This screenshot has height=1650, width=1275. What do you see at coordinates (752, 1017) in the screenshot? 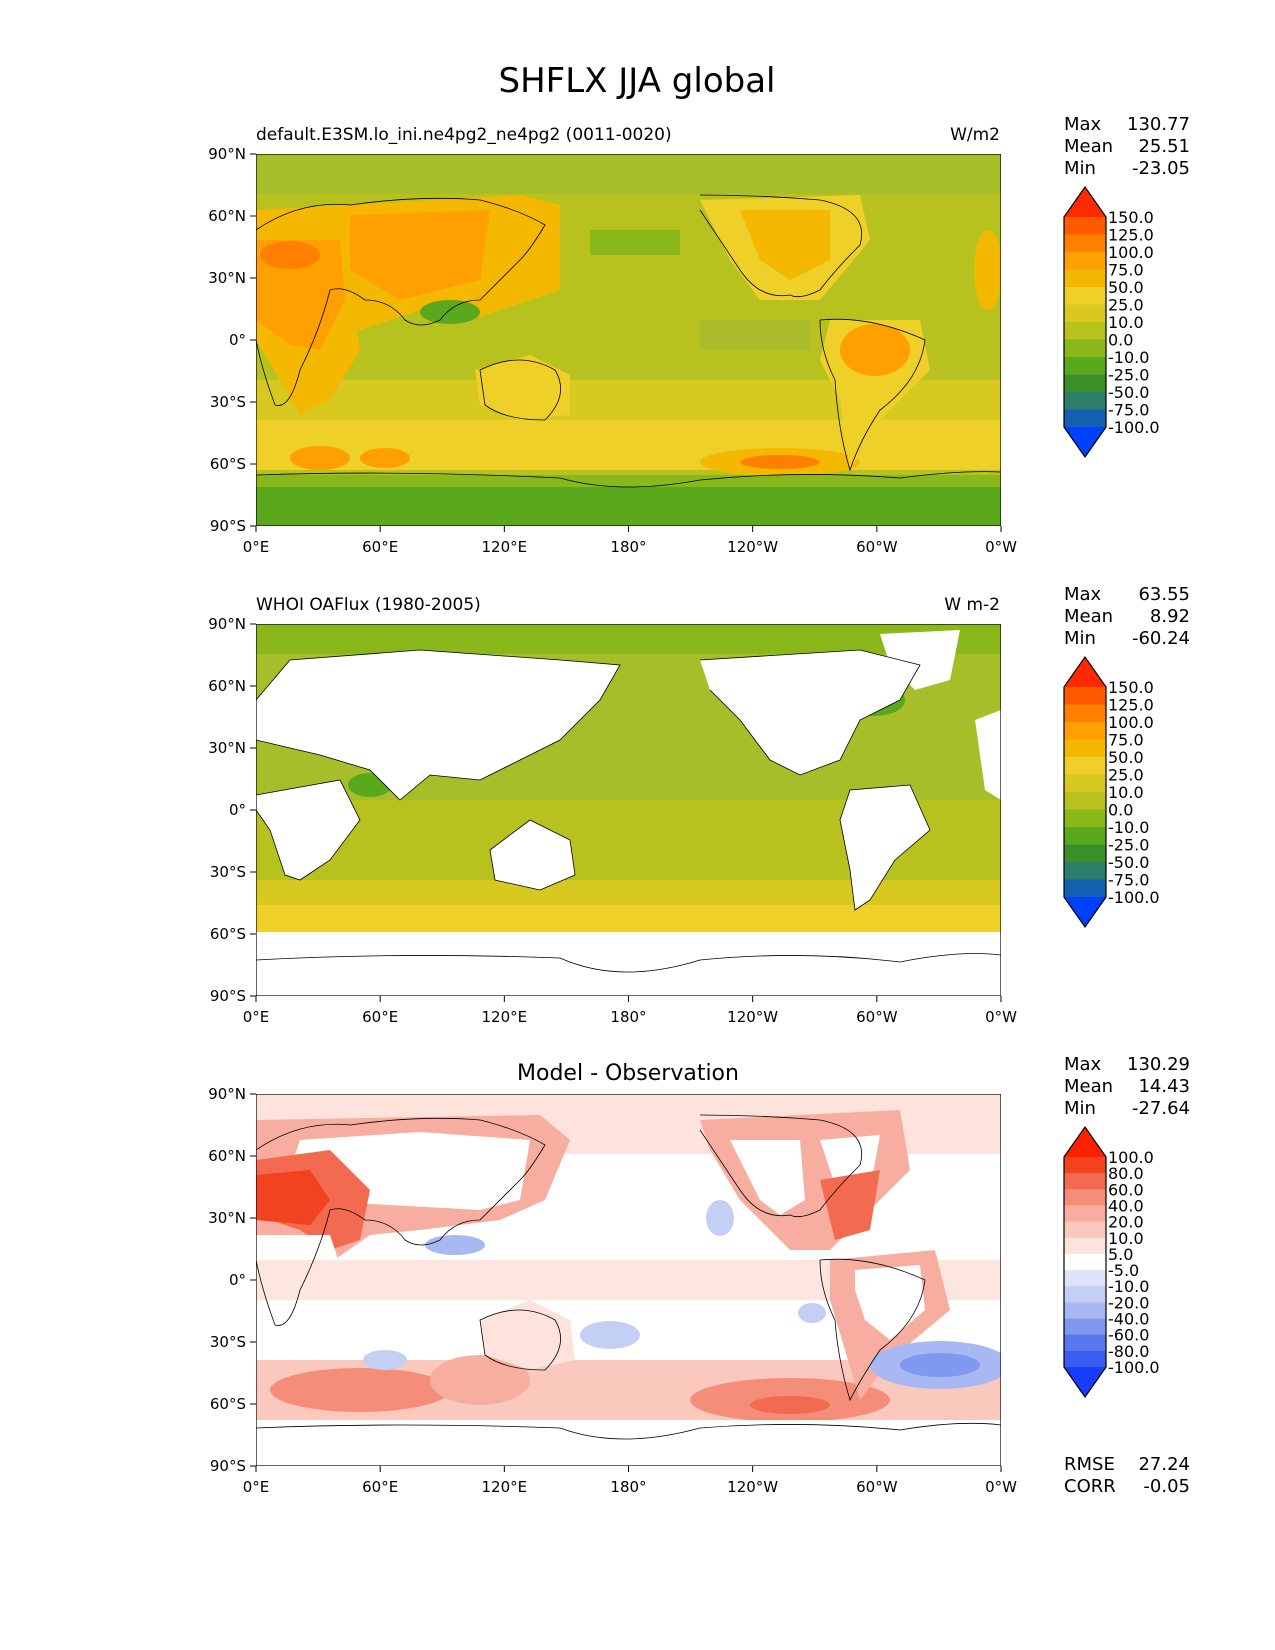
I see `obs-xtick-label: 120°W` at bounding box center [752, 1017].